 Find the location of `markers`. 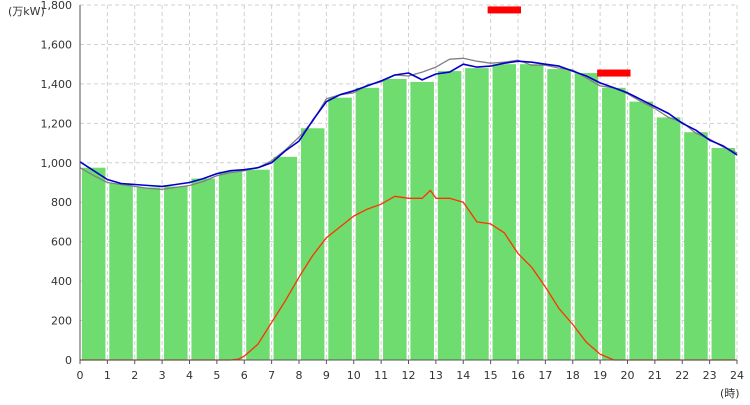

markers is located at coordinates (559, 41).